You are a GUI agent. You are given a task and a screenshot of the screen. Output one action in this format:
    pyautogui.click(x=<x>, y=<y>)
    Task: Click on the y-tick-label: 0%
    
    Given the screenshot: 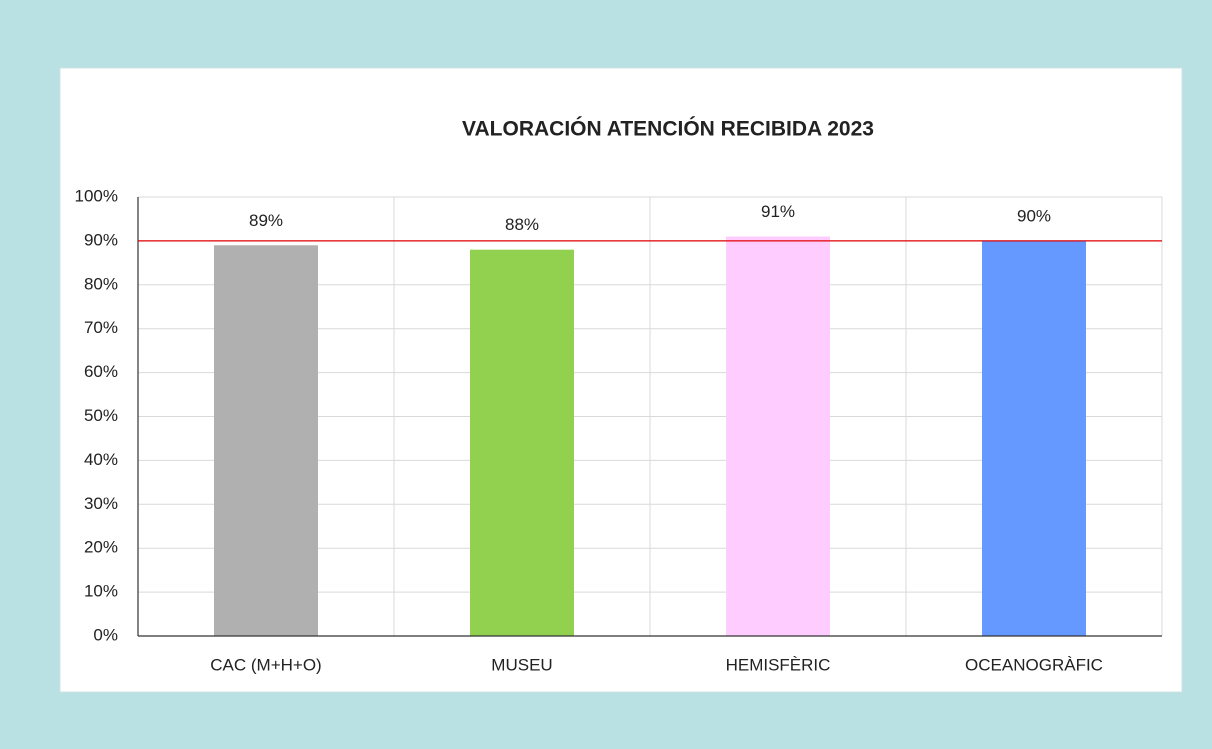 What is the action you would take?
    pyautogui.click(x=105, y=634)
    